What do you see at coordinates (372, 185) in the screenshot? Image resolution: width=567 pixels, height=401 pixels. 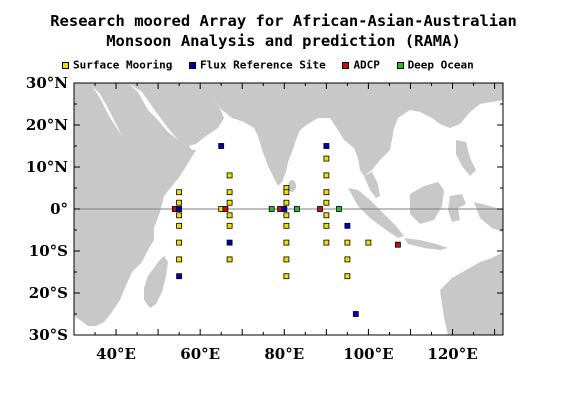 I see `land-malay-peninsula` at bounding box center [372, 185].